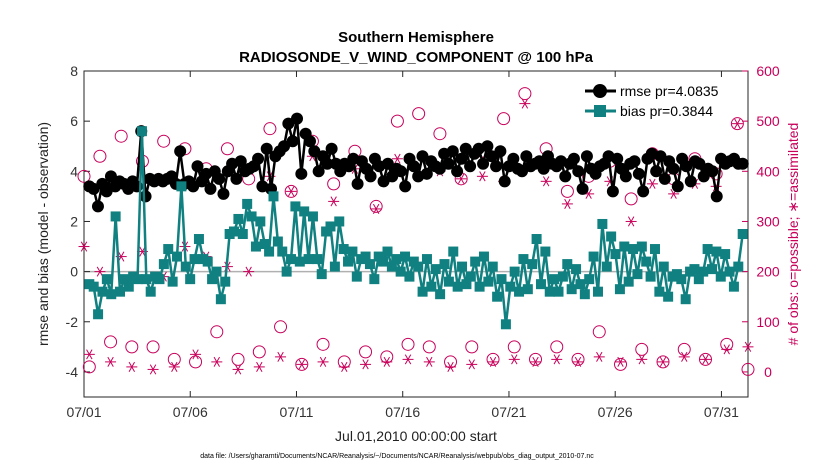  I want to click on y-right-tick-label: 300, so click(768, 221).